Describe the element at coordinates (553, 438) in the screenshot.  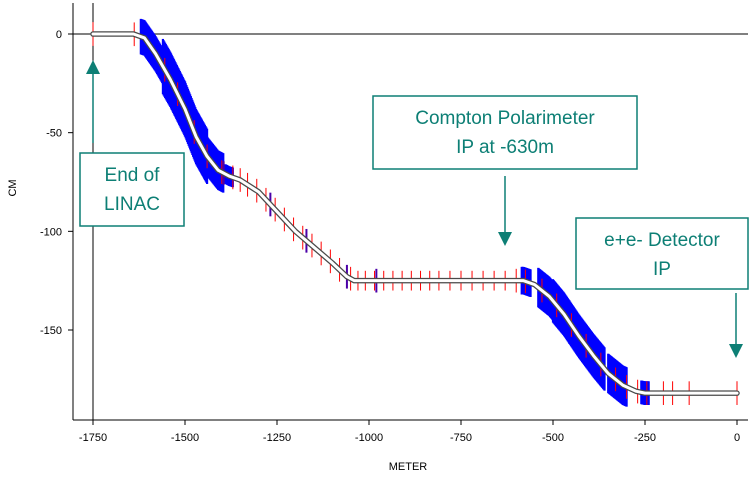
I see `x-axis-tick-label: -500` at that location.